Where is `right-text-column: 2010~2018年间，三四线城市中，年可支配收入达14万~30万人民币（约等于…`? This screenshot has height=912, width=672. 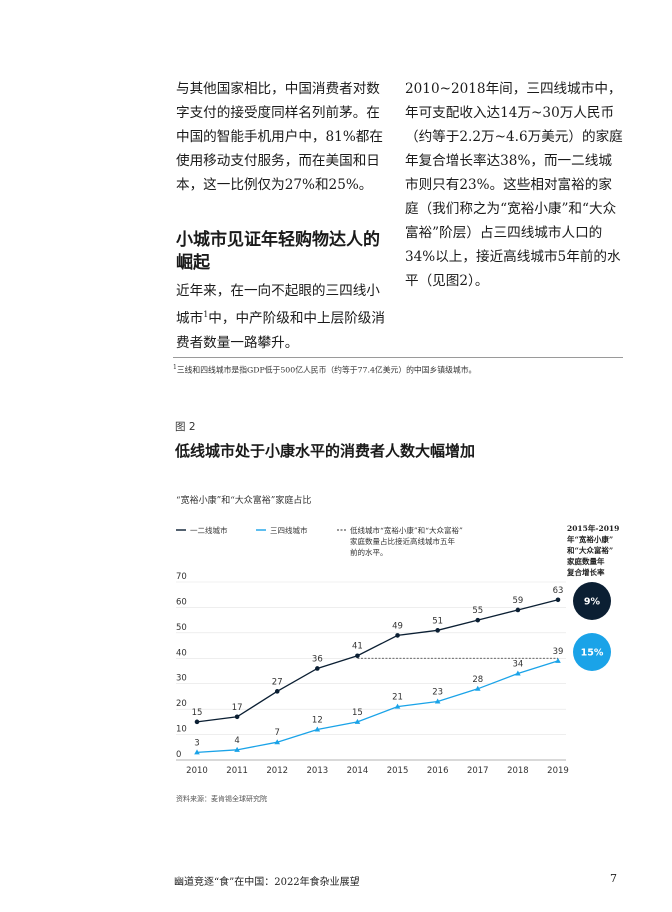
right-text-column: 2010~2018年间，三四线城市中，年可支配收入达14万~30万人民币（约等于… is located at coordinates (514, 185).